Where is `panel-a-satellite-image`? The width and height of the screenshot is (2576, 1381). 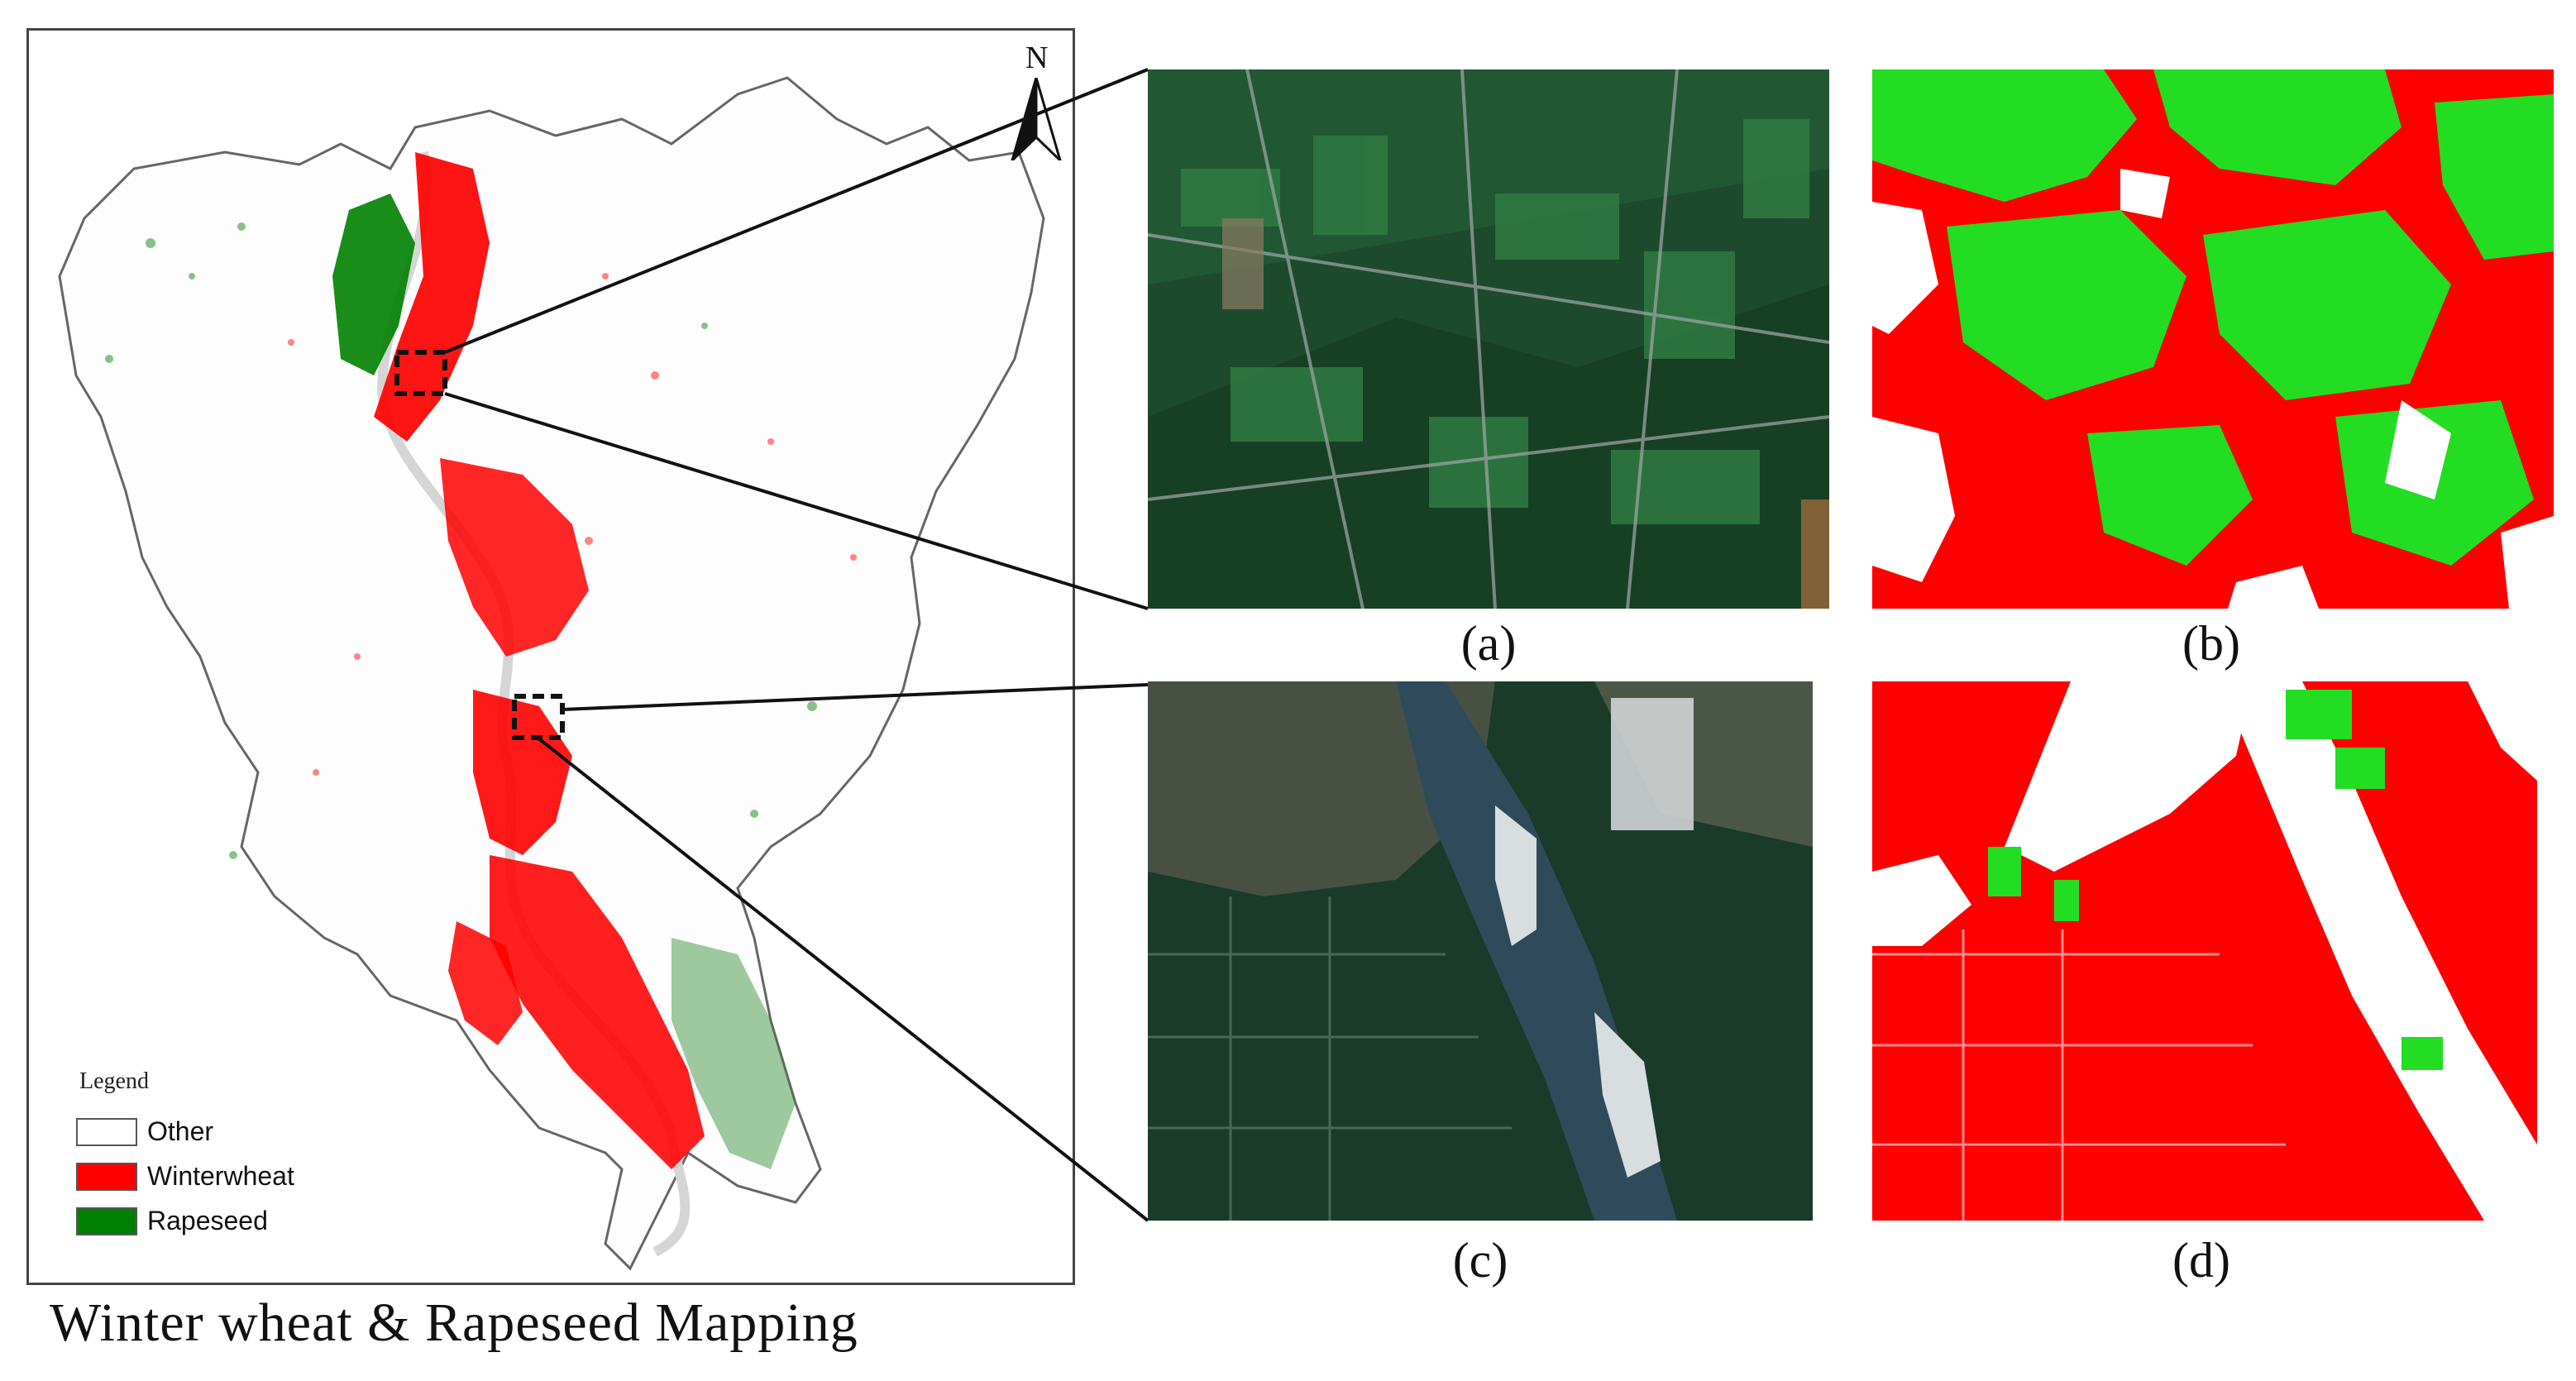
panel-a-satellite-image is located at coordinates (1488, 339).